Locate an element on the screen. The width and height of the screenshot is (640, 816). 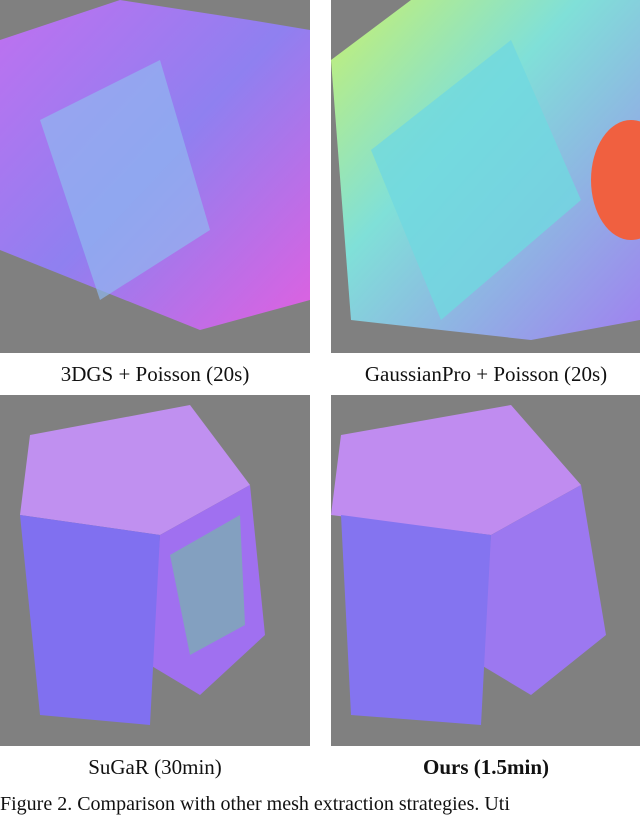
panel-label: Ours (1.5min) is located at coordinates (486, 767).